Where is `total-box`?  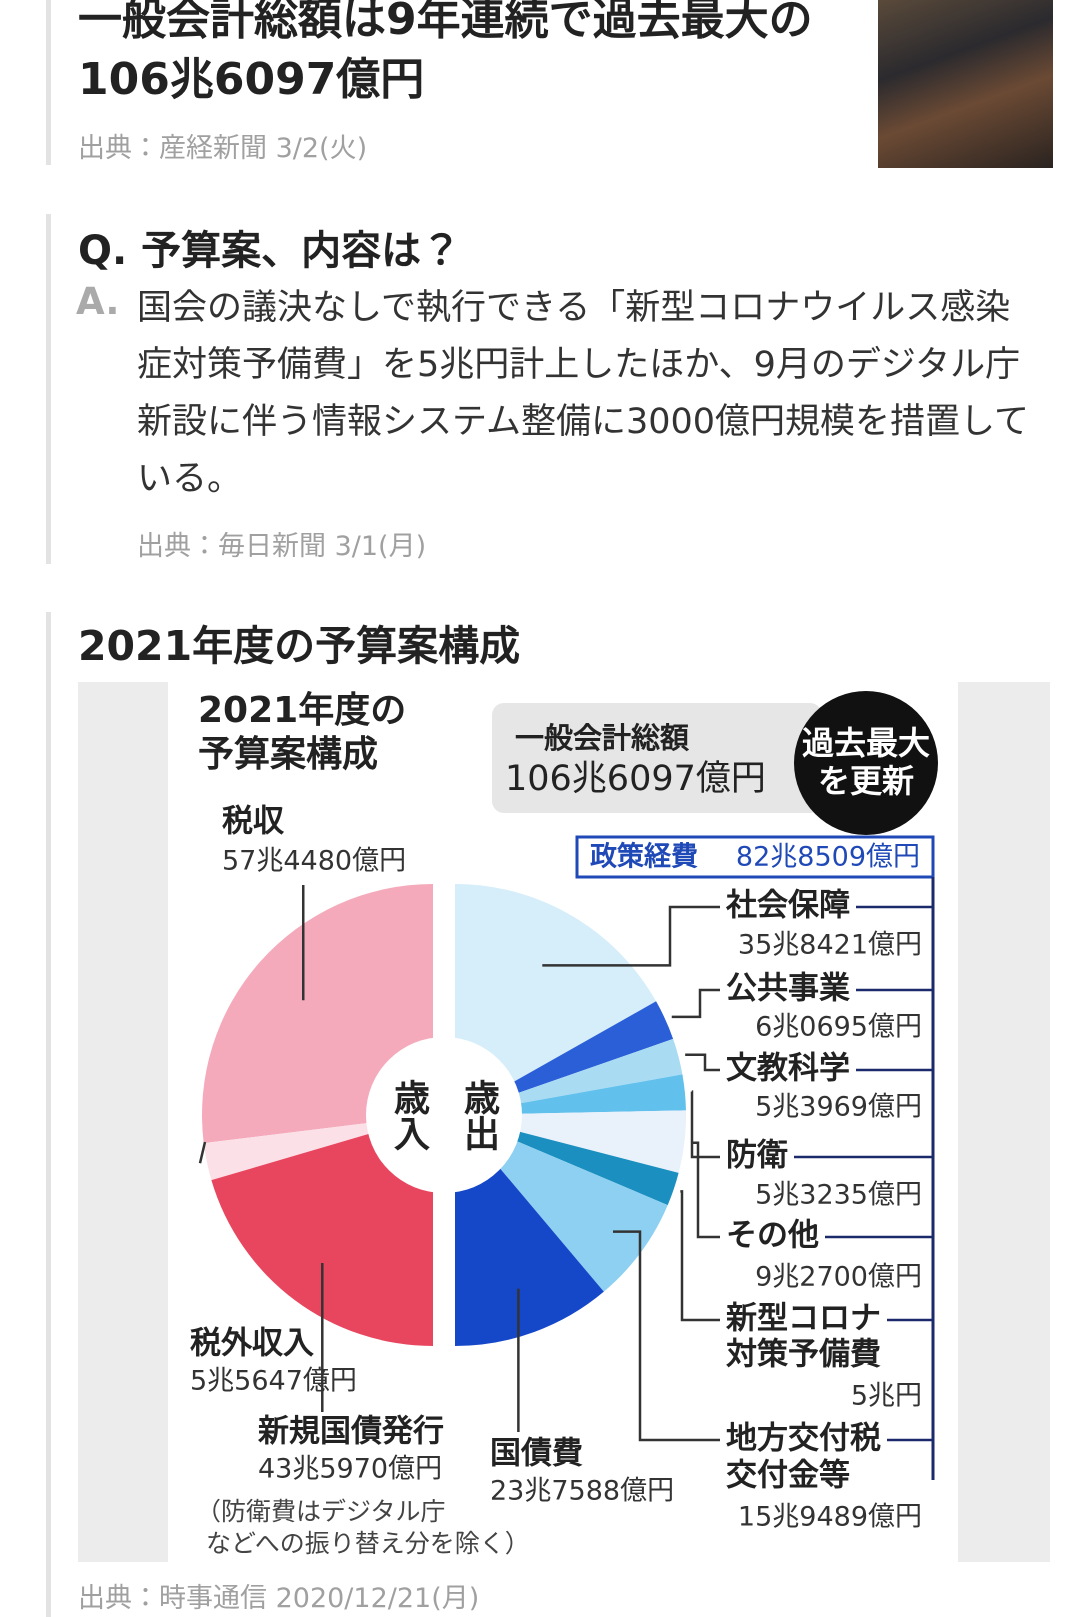
total-box is located at coordinates (657, 758).